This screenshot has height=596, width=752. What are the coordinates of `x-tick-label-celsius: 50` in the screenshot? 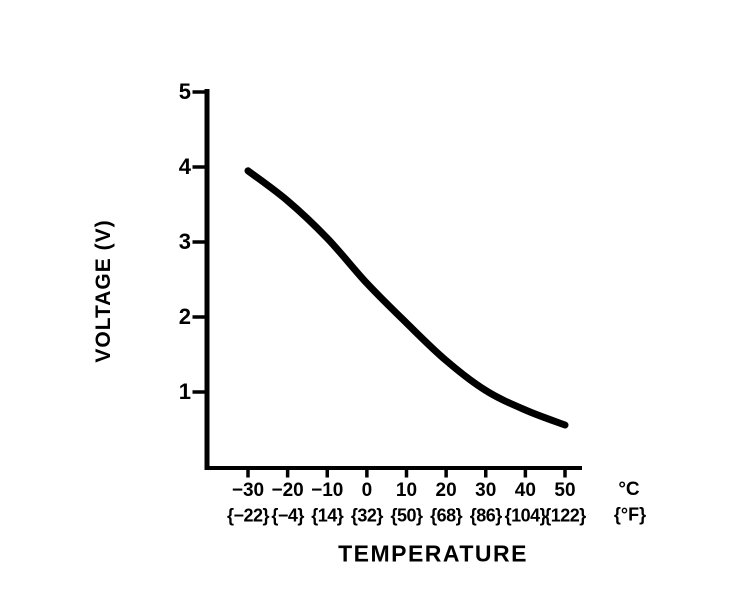 It's located at (565, 490).